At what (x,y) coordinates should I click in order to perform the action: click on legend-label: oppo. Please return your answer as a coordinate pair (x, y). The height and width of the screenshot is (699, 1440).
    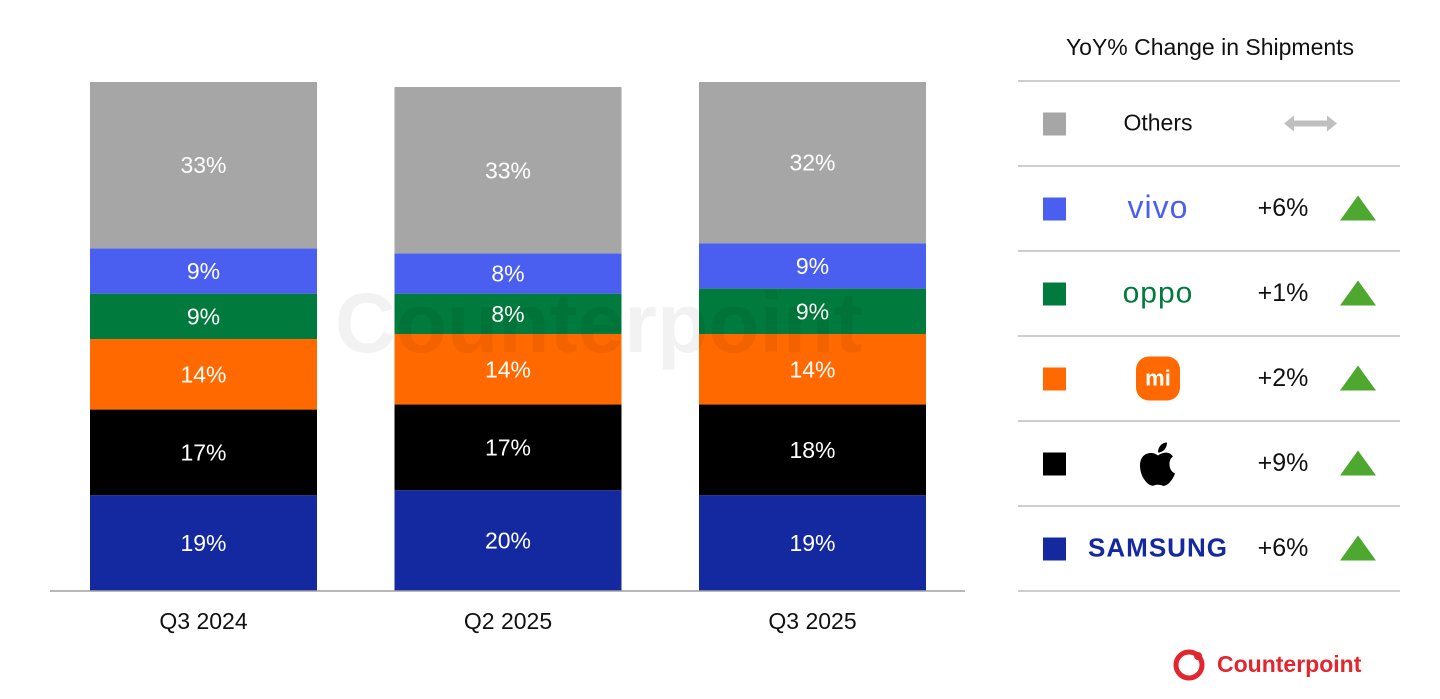
    Looking at the image, I should click on (1158, 292).